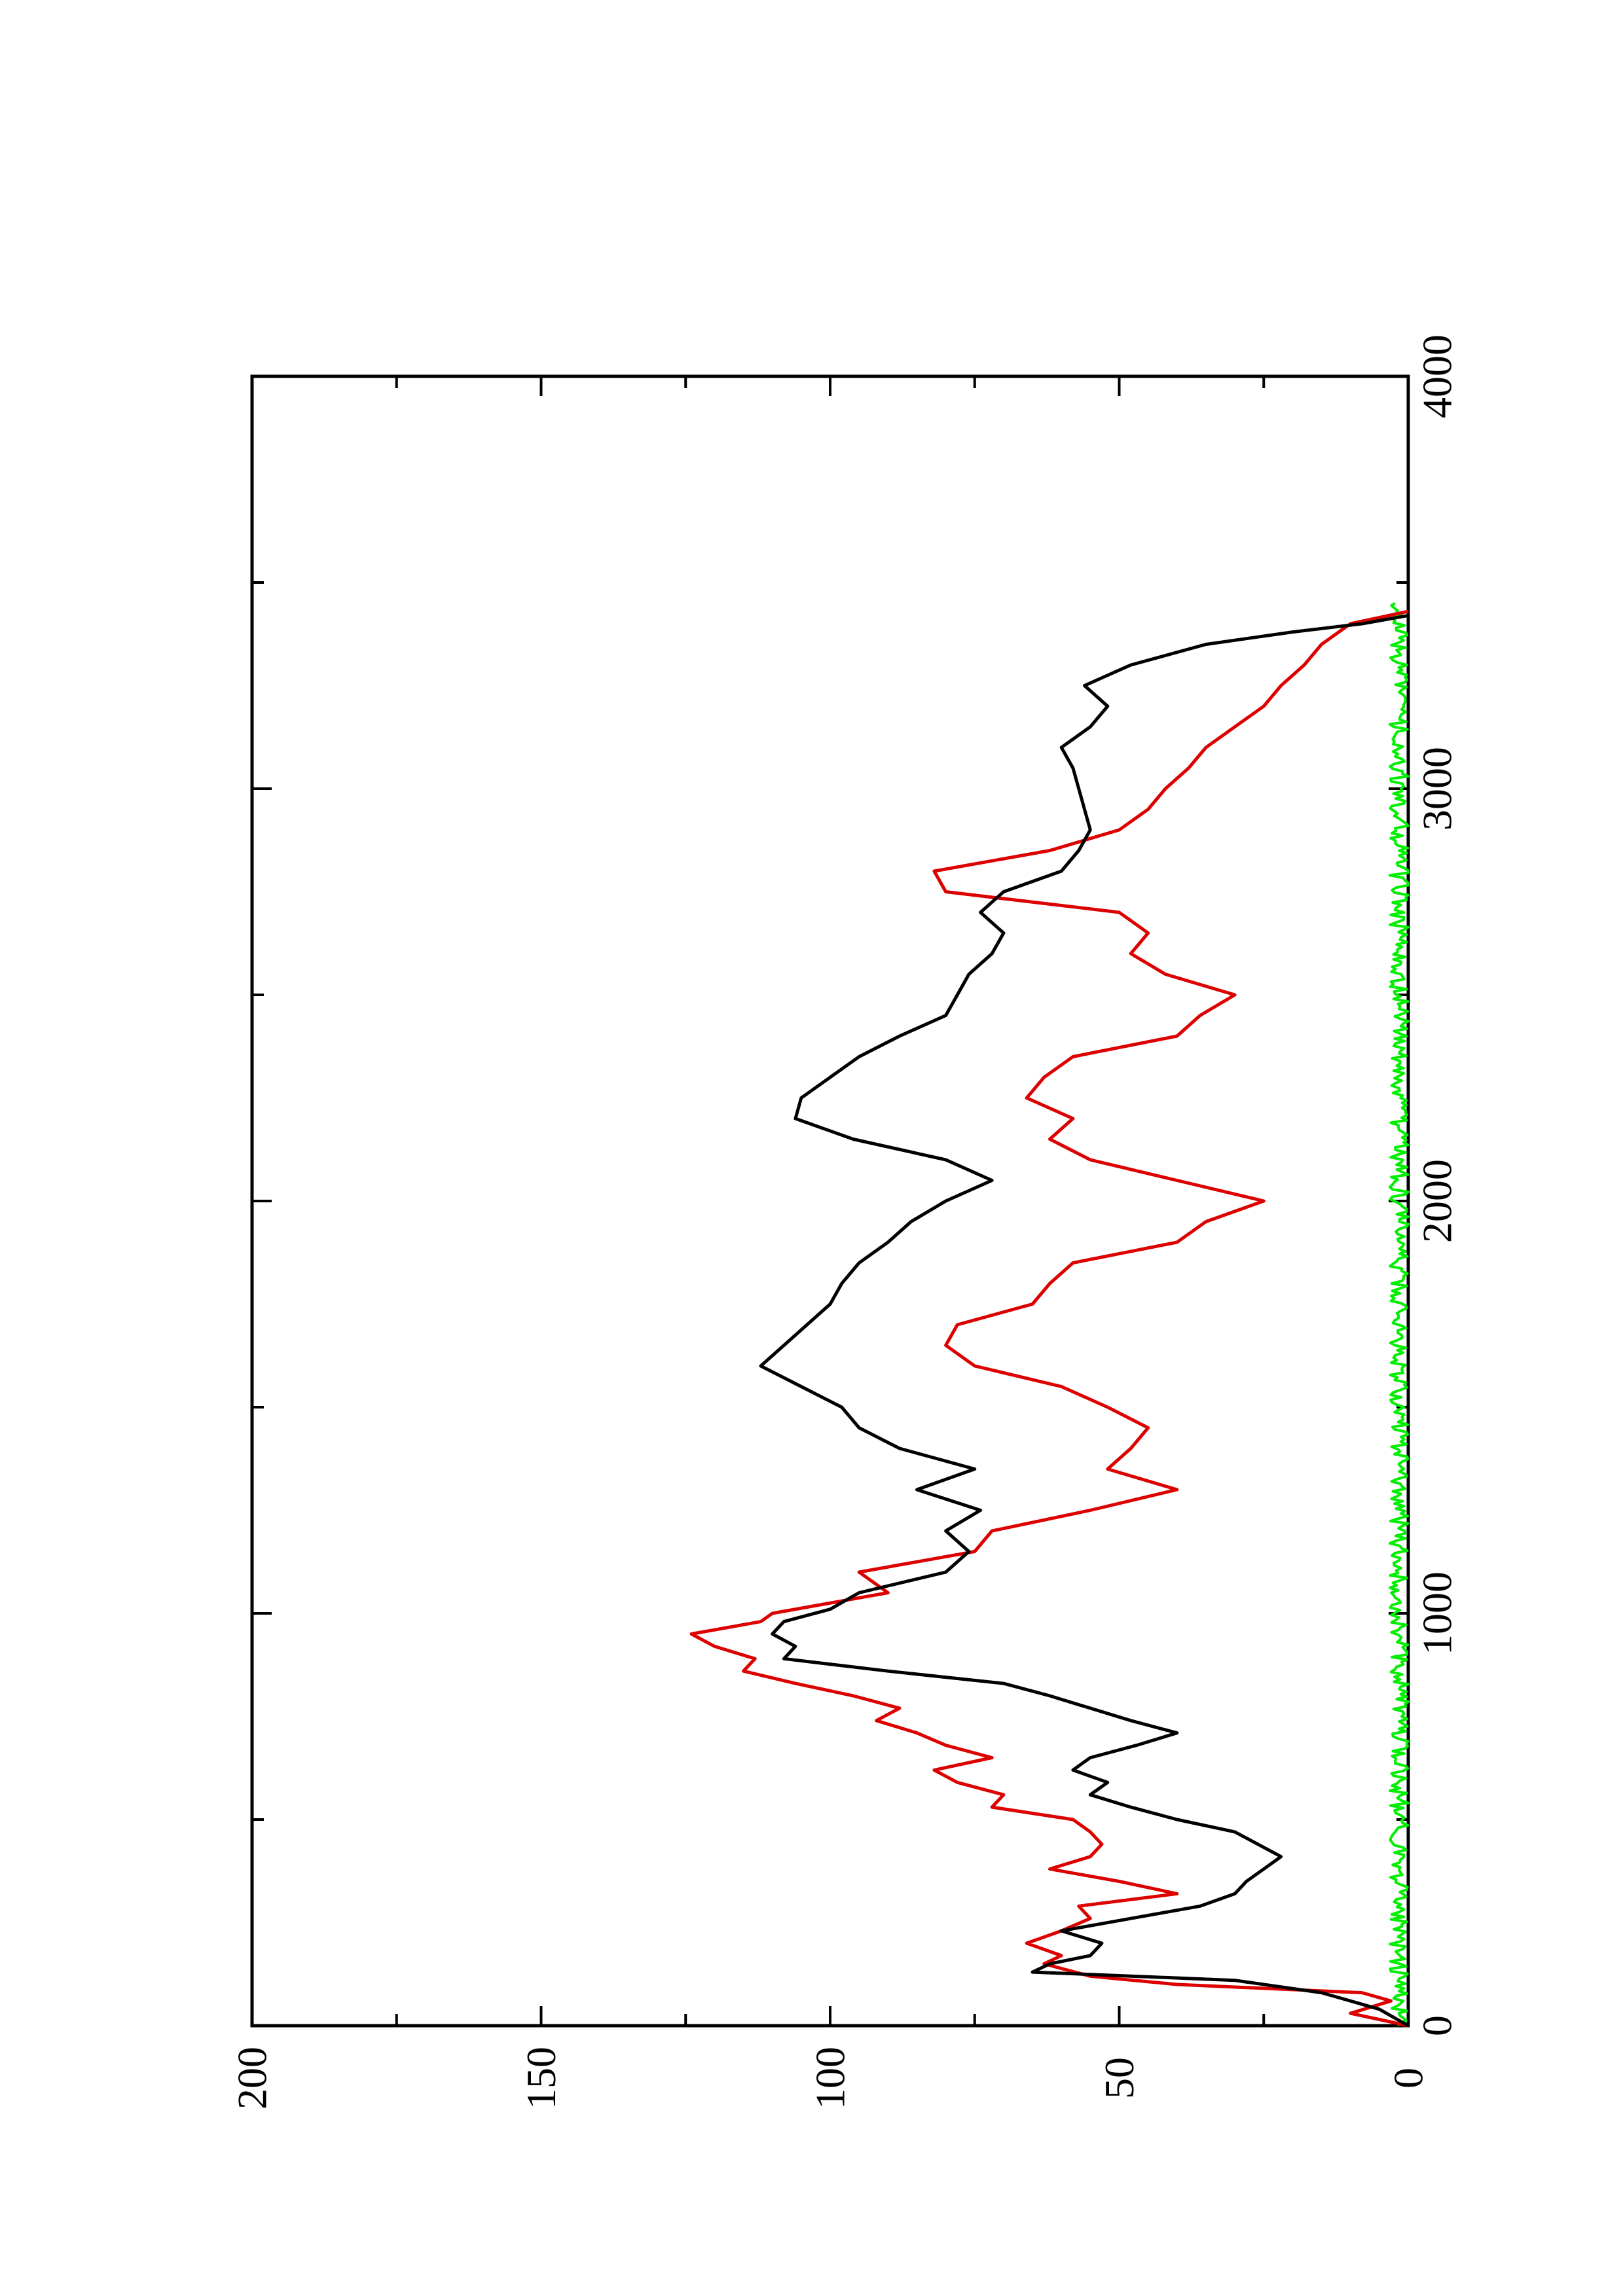 This screenshot has height=2296, width=1623. What do you see at coordinates (1408, 2078) in the screenshot?
I see `y-tick-label: 0` at bounding box center [1408, 2078].